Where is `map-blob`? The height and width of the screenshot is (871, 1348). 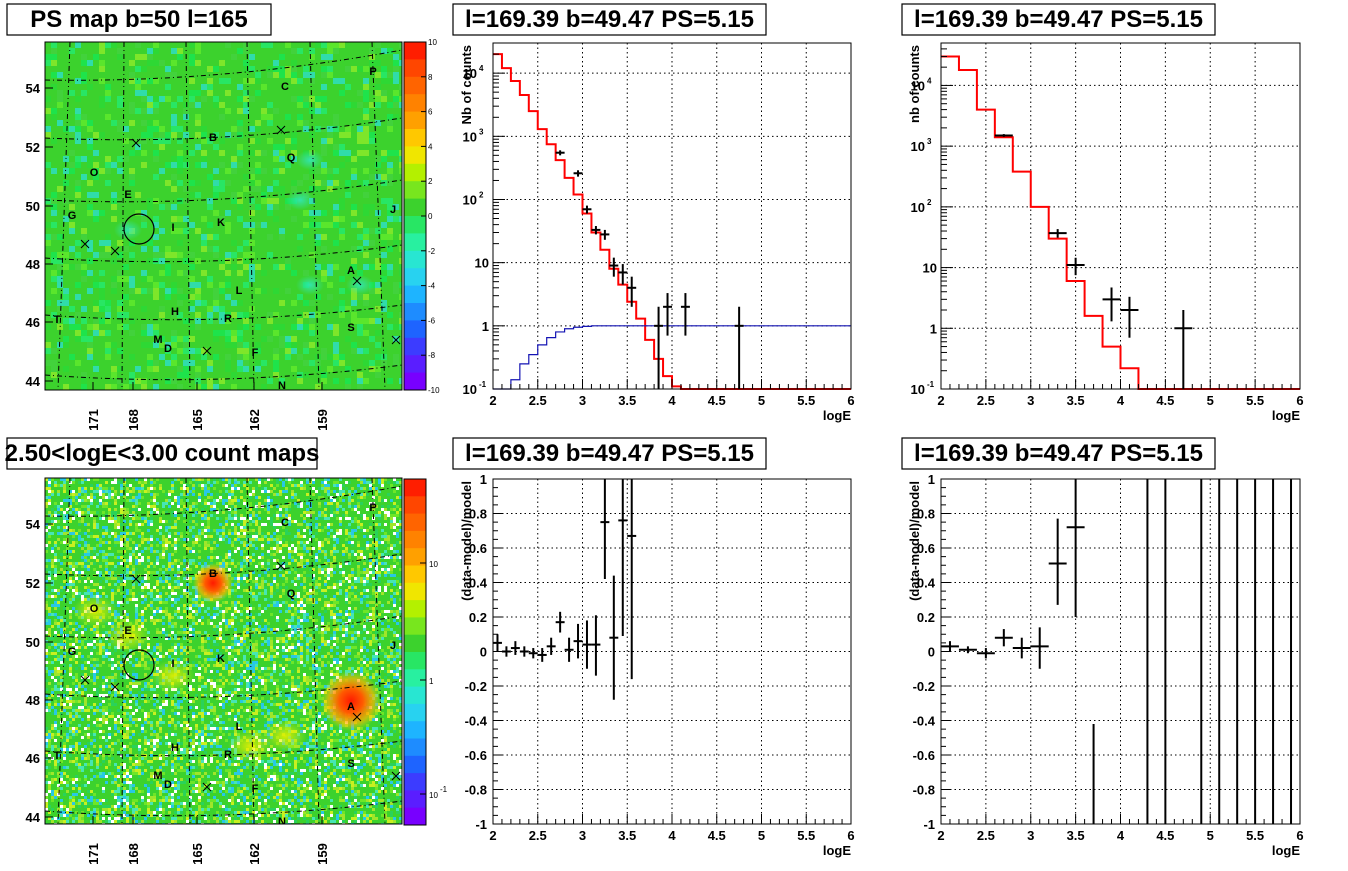 map-blob is located at coordinates (310, 160).